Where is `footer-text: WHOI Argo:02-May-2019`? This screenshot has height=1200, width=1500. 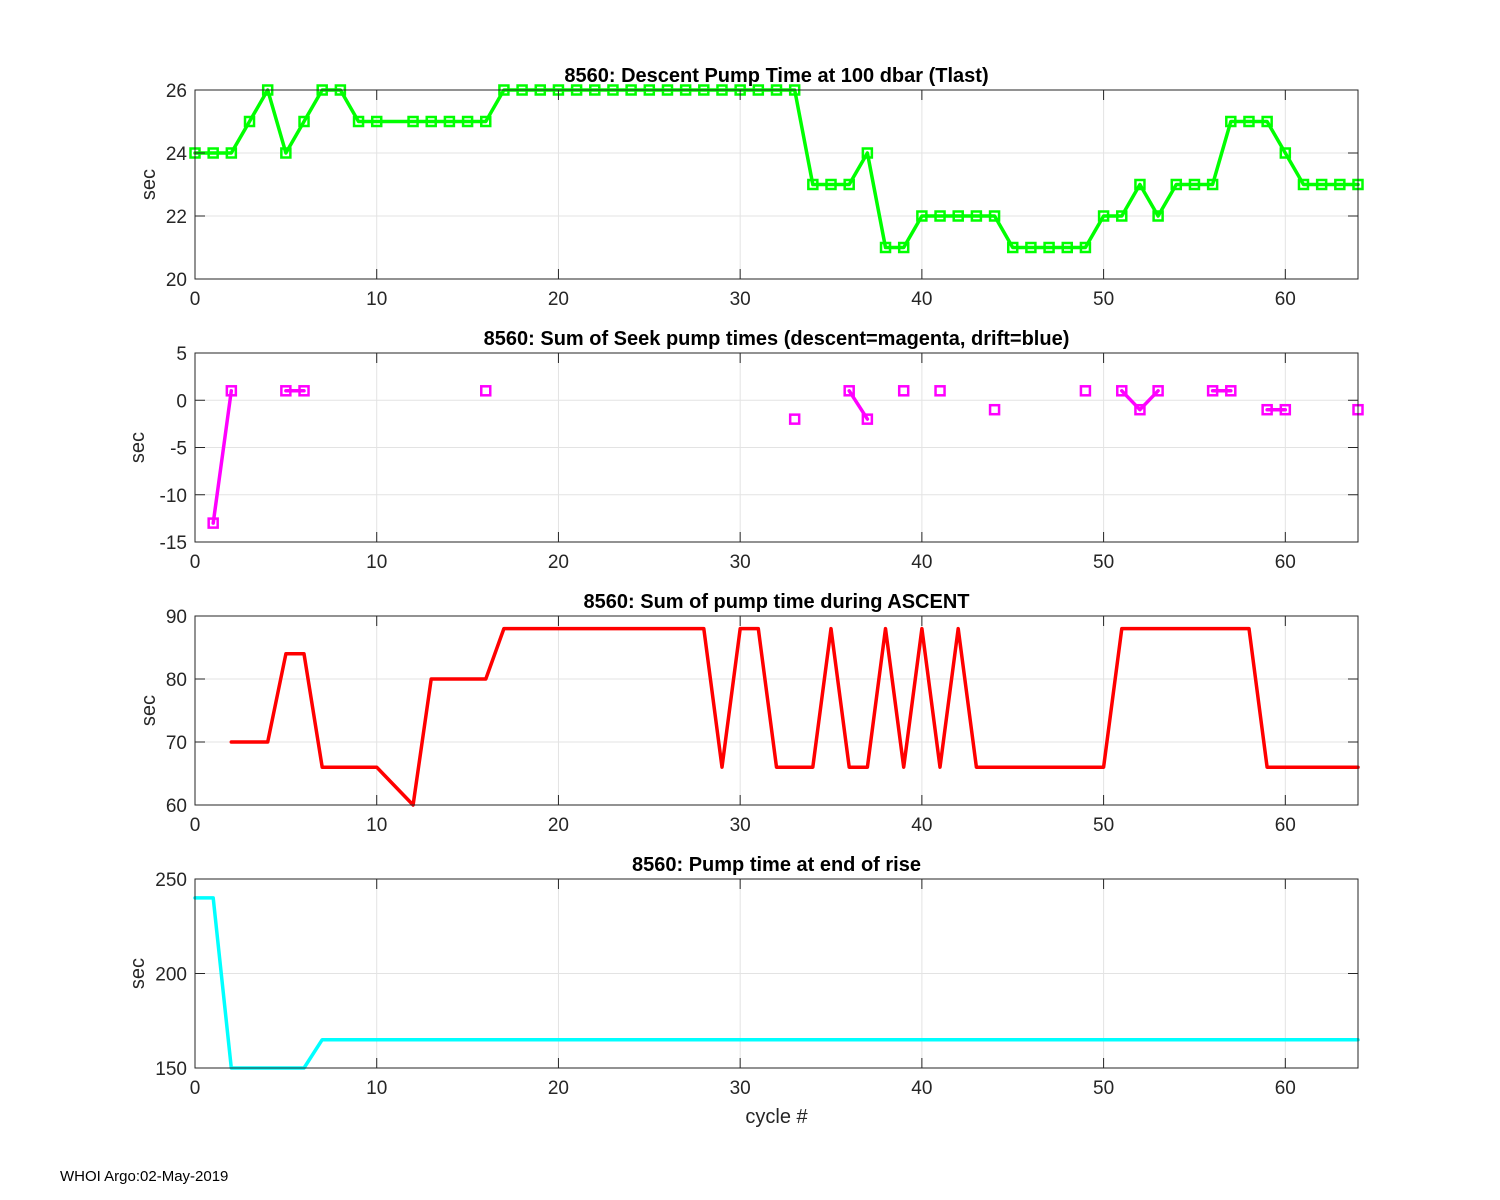 footer-text: WHOI Argo:02-May-2019 is located at coordinates (144, 1176).